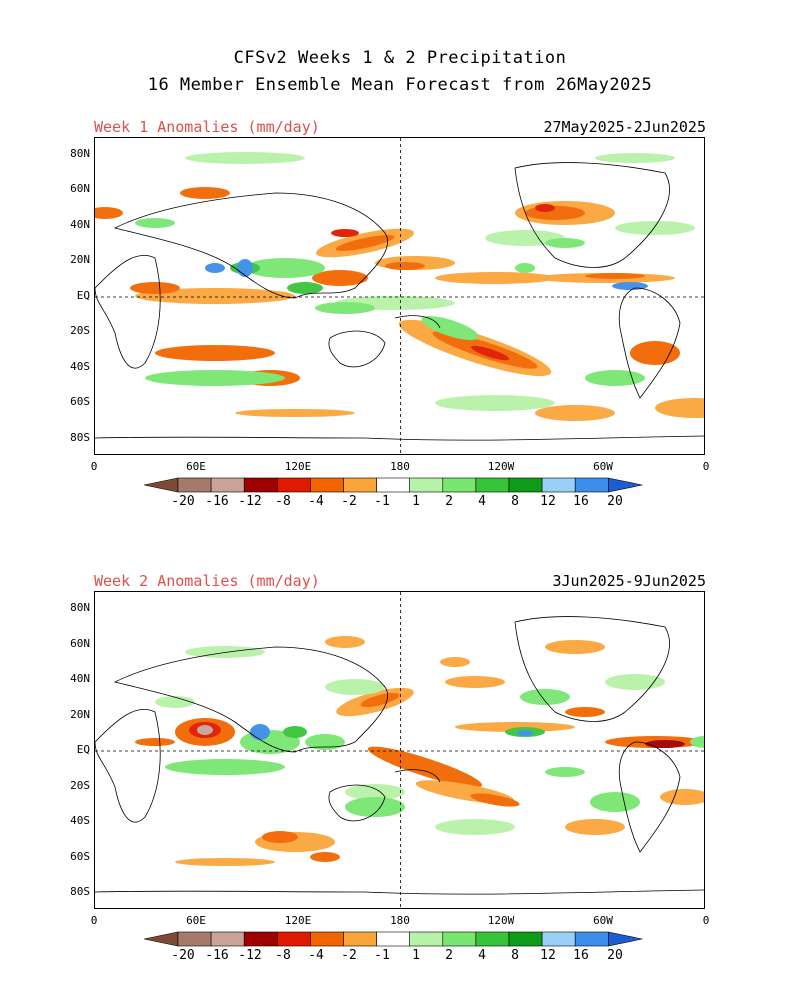  Describe the element at coordinates (515, 955) in the screenshot. I see `colorbar-tick-label: 8` at that location.